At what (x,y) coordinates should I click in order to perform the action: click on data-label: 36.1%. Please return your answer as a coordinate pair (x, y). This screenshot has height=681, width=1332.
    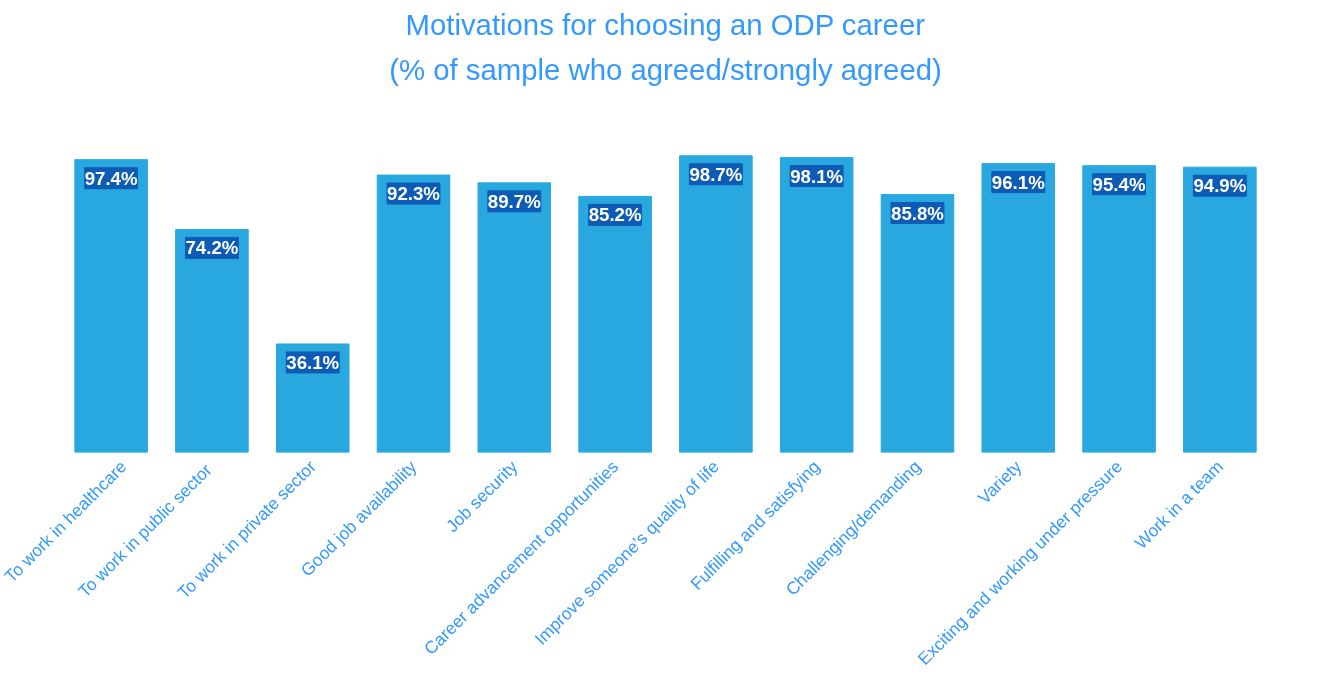
    Looking at the image, I should click on (313, 362).